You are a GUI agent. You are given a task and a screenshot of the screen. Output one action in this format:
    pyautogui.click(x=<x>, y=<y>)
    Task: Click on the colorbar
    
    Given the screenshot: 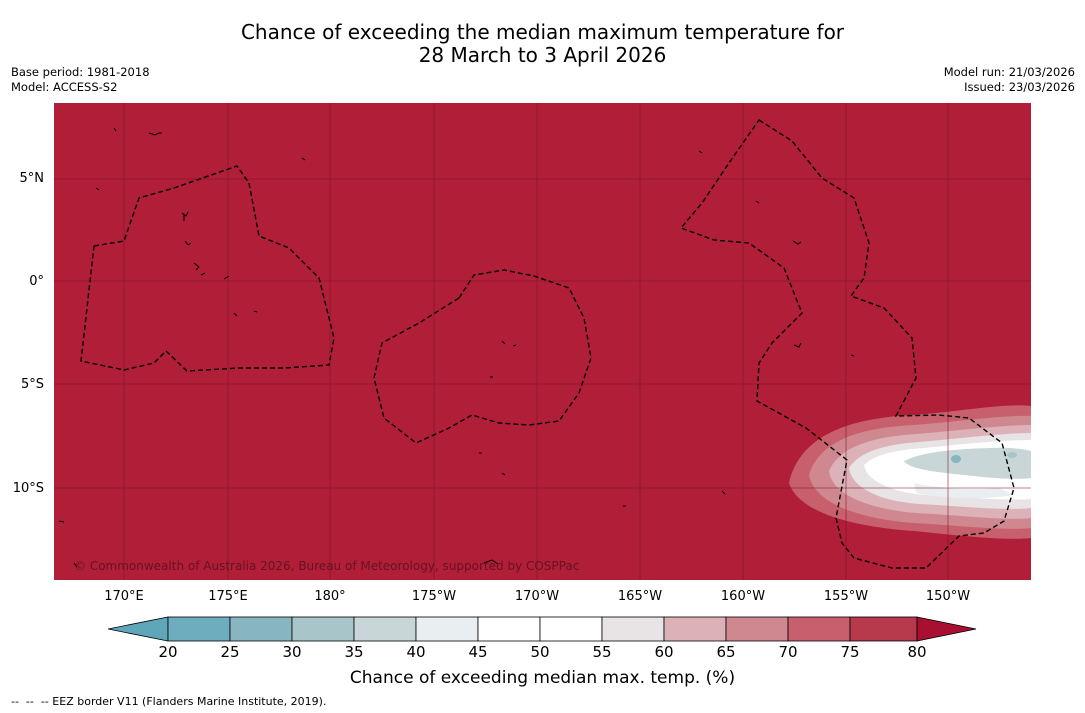 What is the action you would take?
    pyautogui.click(x=542, y=629)
    